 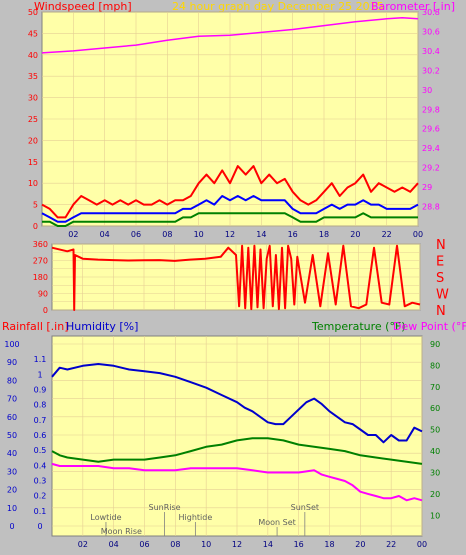 I want to click on rainfall-tick-label: 1.1, so click(x=40, y=359).